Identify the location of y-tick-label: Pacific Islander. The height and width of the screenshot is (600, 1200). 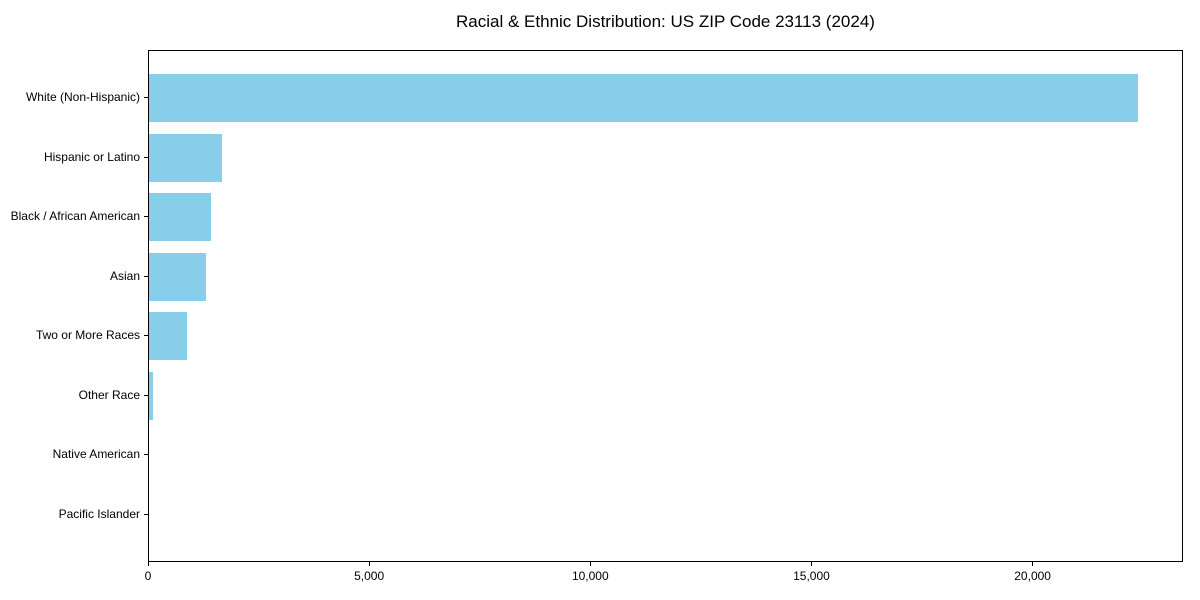
(99, 513).